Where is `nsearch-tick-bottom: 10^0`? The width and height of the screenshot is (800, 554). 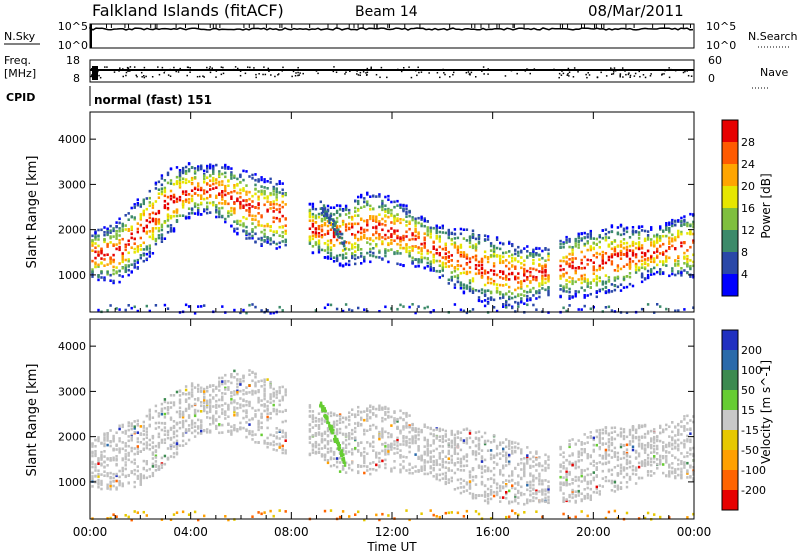 nsearch-tick-bottom: 10^0 is located at coordinates (721, 45).